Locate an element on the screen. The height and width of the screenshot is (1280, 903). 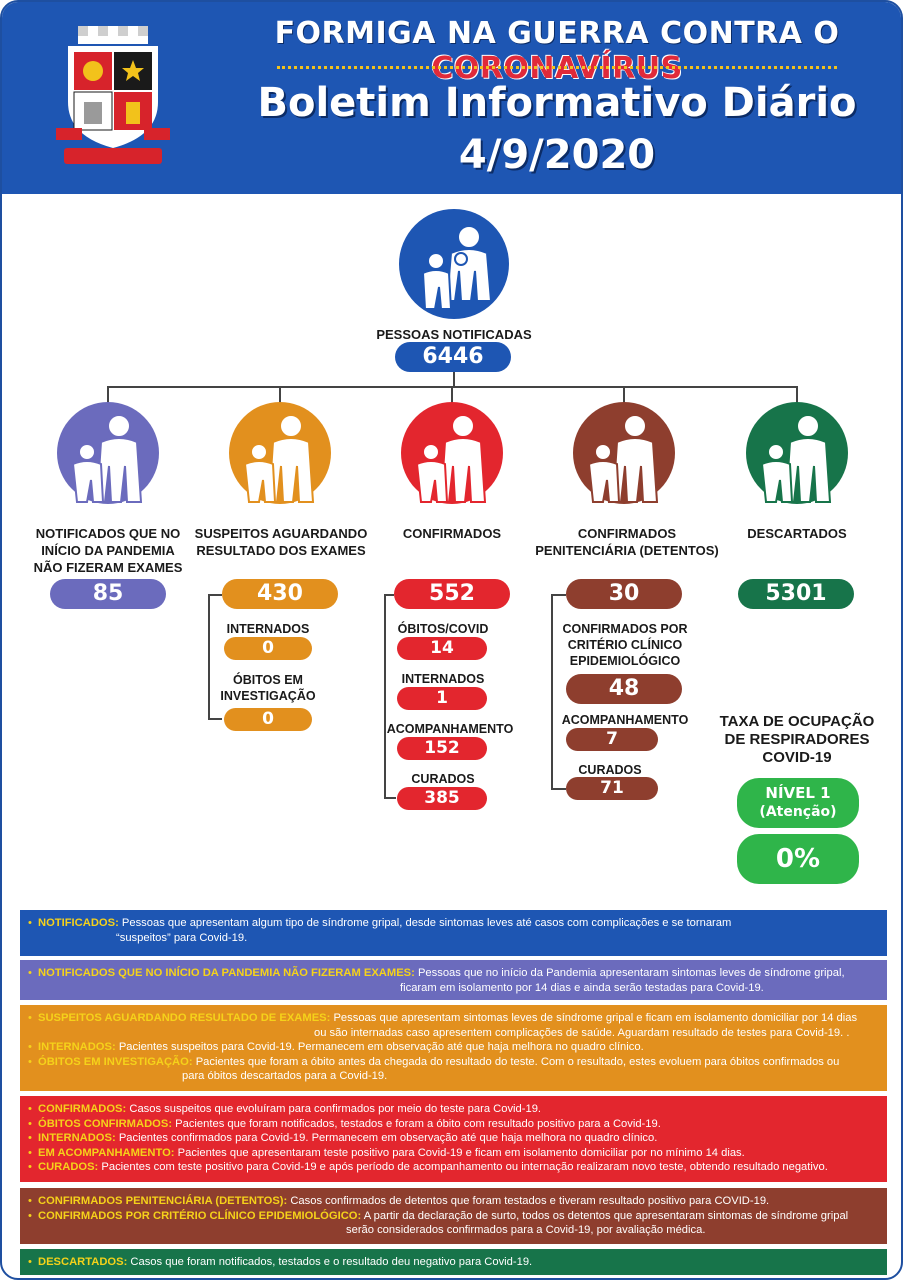
confirmed-cured-value: 385 is located at coordinates (442, 798).